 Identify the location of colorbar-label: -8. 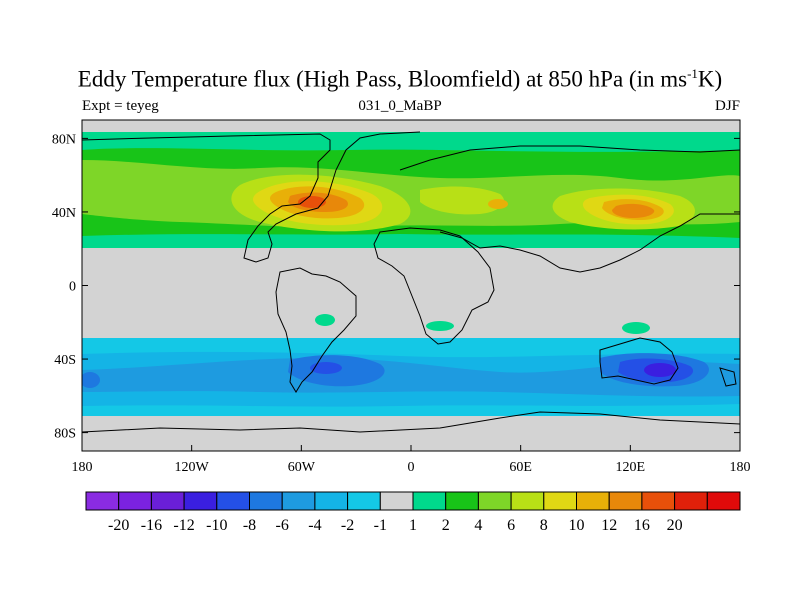
(249, 525).